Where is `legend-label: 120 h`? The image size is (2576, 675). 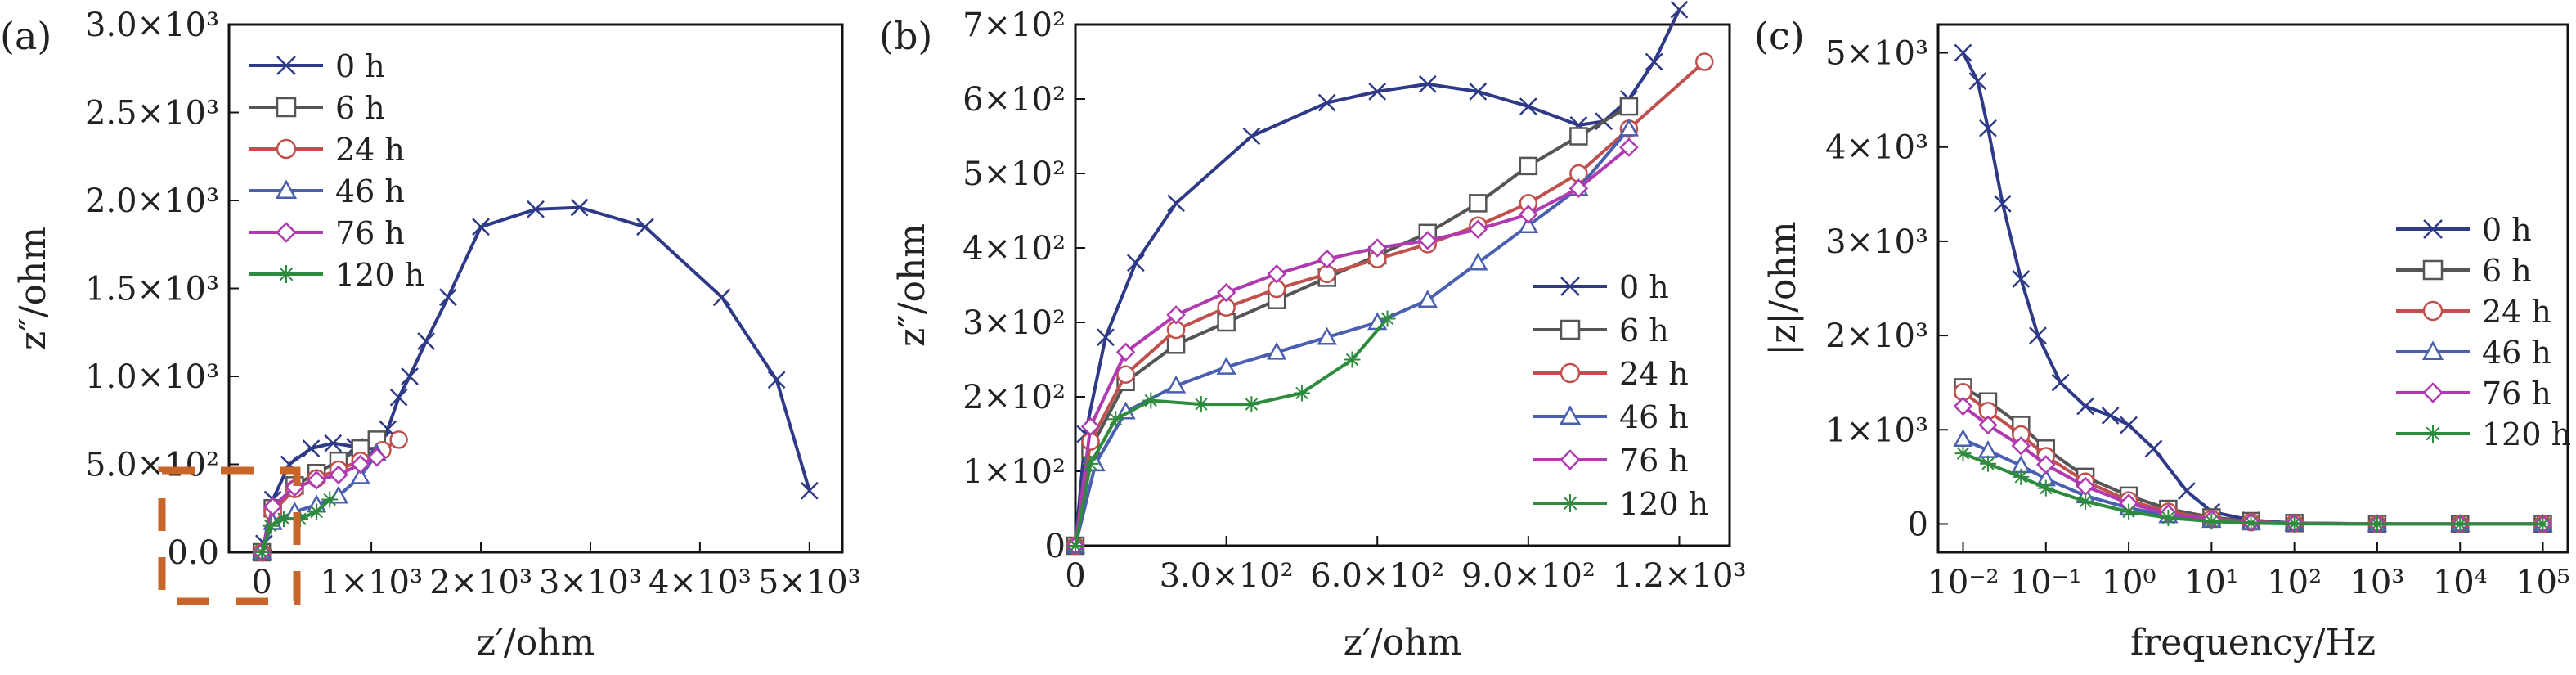
legend-label: 120 h is located at coordinates (1664, 504).